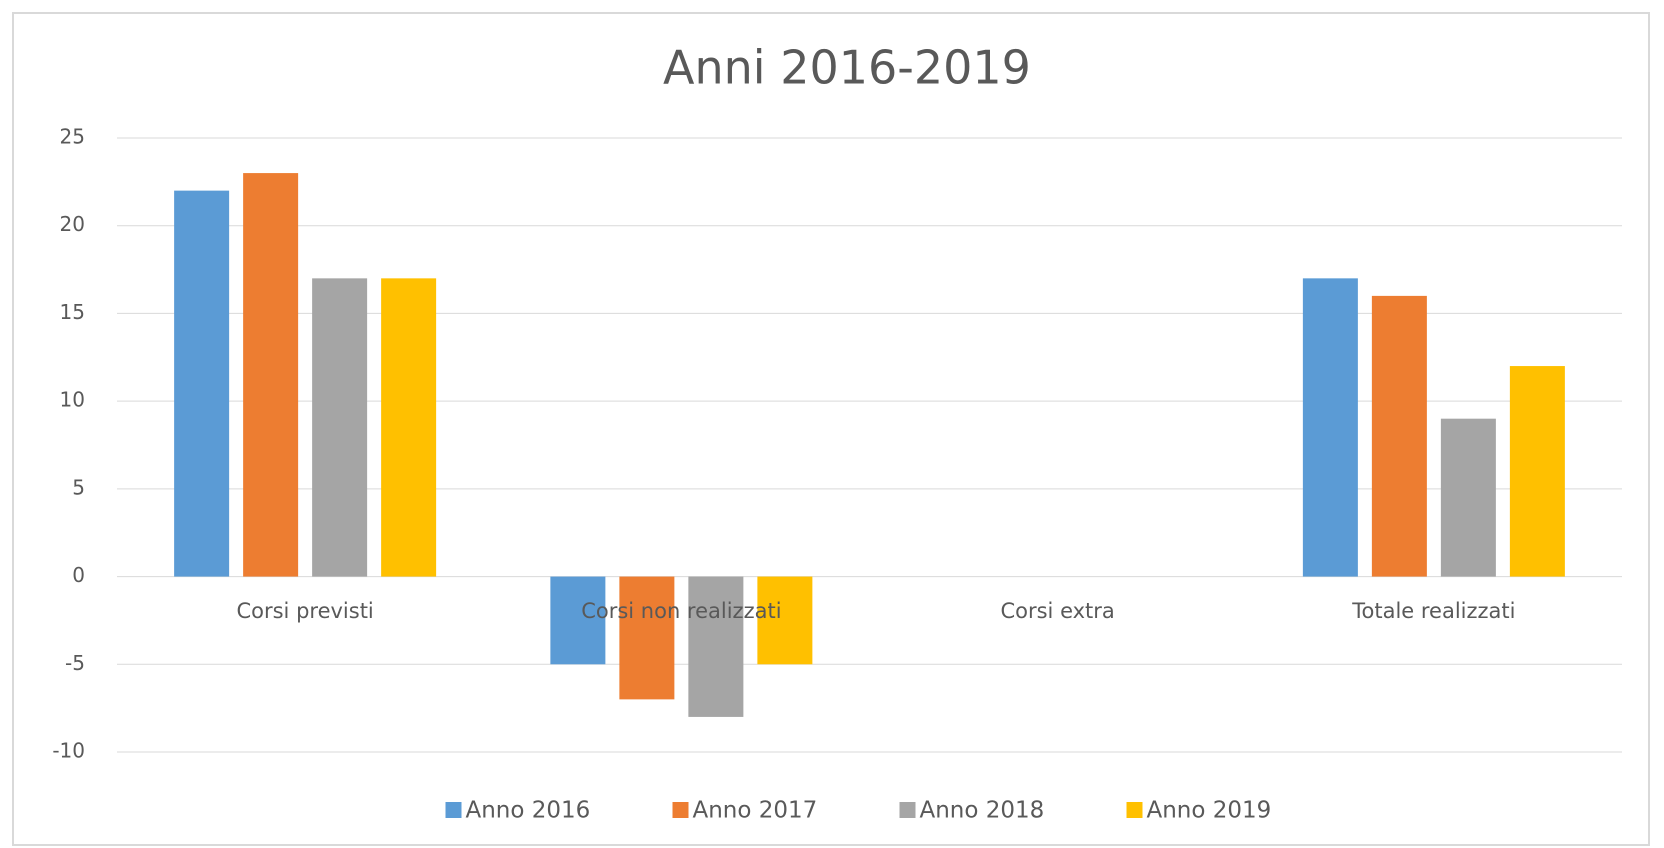 Image resolution: width=1664 pixels, height=848 pixels. Describe the element at coordinates (72, 224) in the screenshot. I see `y-tick-label: 20` at that location.